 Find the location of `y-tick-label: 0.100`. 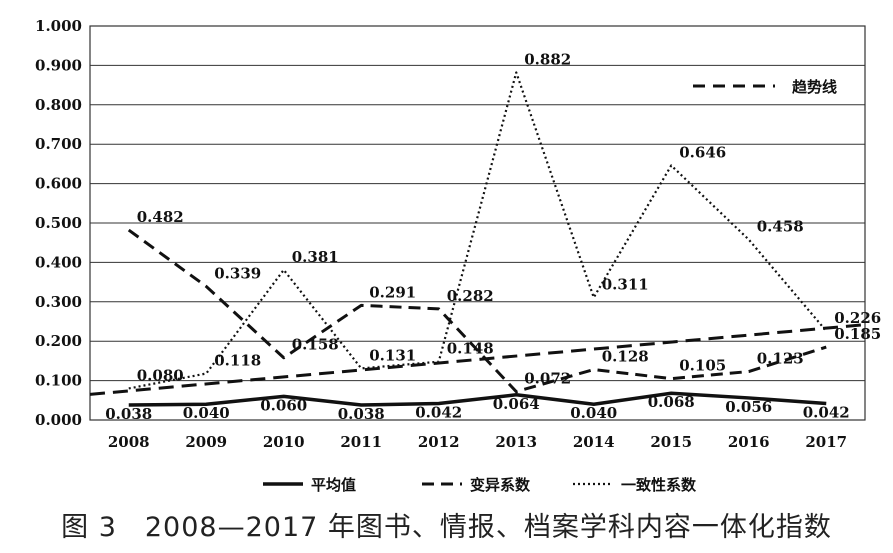

y-tick-label: 0.100 is located at coordinates (58, 381).